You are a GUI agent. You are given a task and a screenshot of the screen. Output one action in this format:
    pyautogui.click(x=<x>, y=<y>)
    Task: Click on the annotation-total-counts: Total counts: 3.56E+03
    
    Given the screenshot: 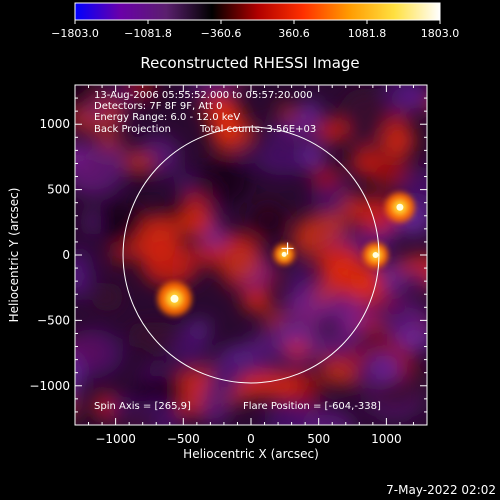 What is the action you would take?
    pyautogui.click(x=257, y=129)
    